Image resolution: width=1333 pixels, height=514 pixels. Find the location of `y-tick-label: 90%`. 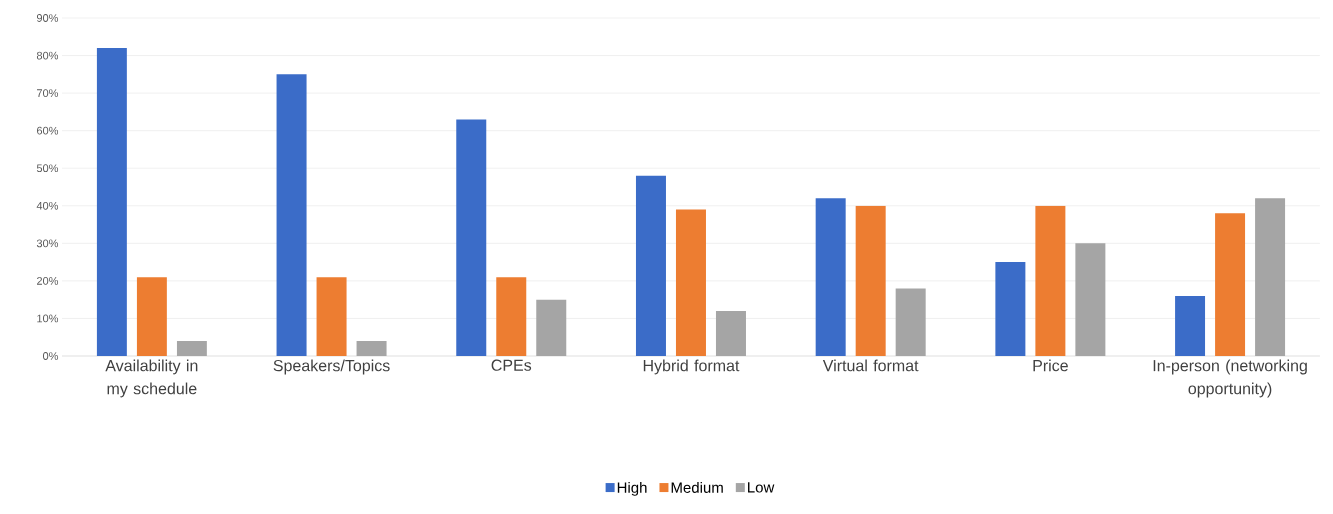

y-tick-label: 90% is located at coordinates (47, 18).